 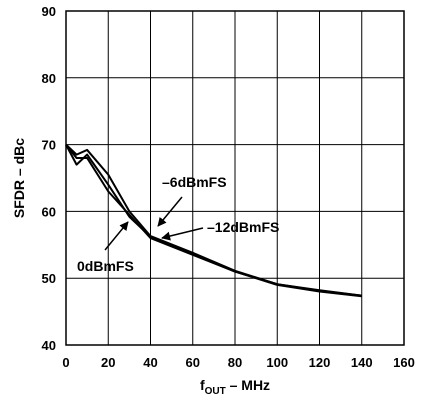 What do you see at coordinates (19, 178) in the screenshot?
I see `y-axis-label: SFDR – dBc` at bounding box center [19, 178].